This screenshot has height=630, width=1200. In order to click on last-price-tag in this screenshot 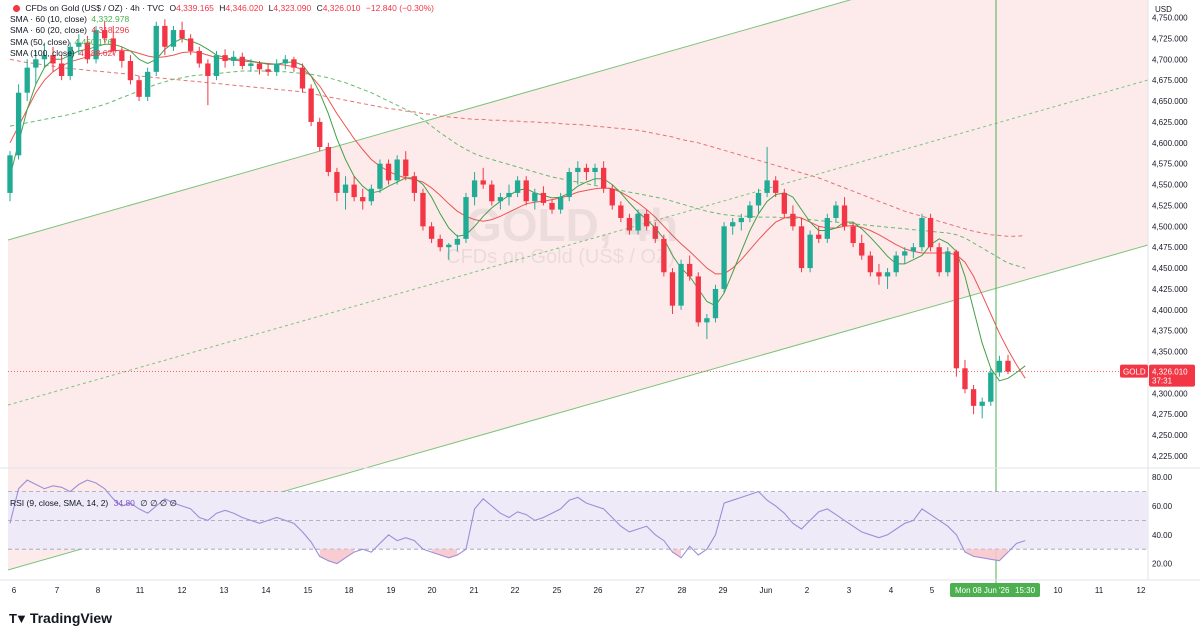, I will do `click(1172, 375)`.